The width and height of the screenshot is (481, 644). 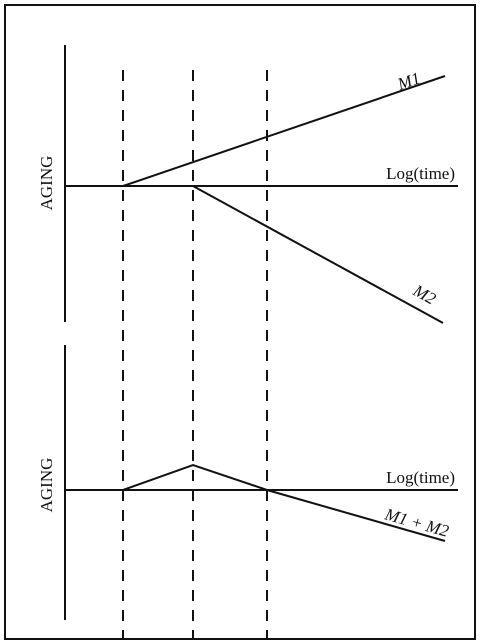 I want to click on curve-m2, so click(x=318, y=254).